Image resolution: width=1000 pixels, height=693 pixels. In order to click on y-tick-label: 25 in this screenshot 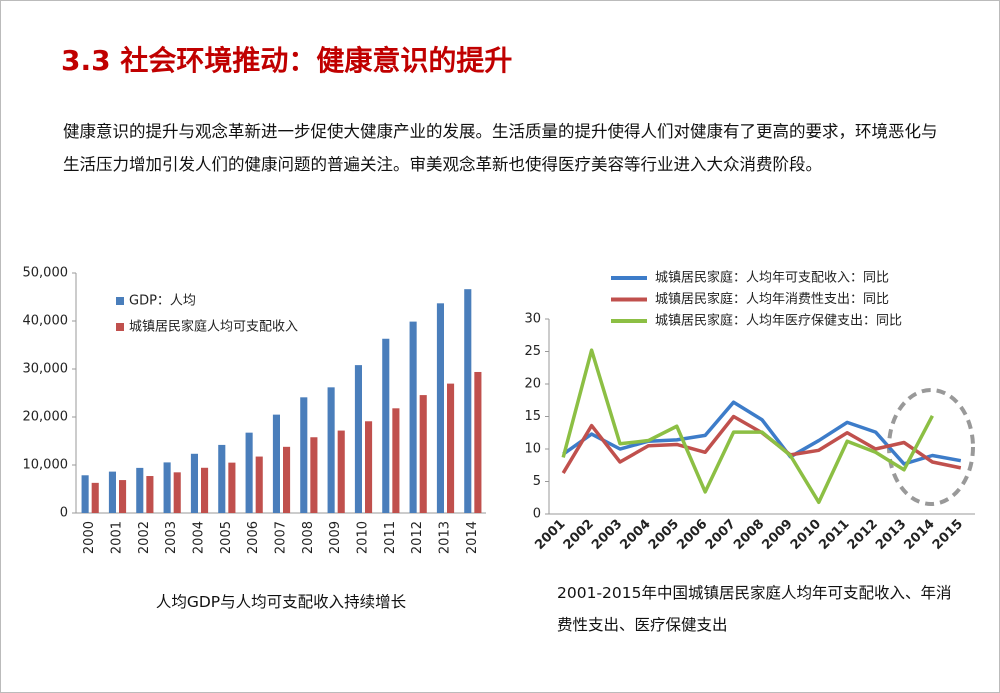, I will do `click(532, 351)`.